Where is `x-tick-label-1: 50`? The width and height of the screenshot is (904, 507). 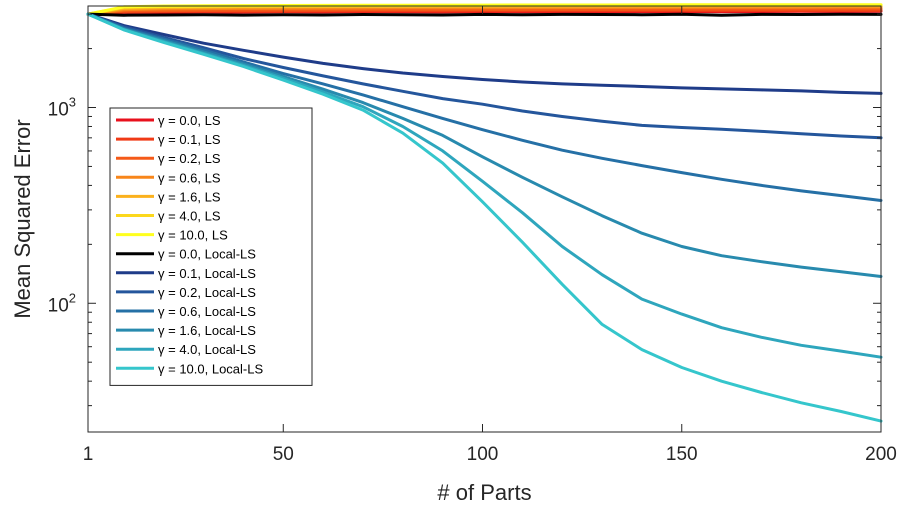
x-tick-label-1: 50 is located at coordinates (283, 454).